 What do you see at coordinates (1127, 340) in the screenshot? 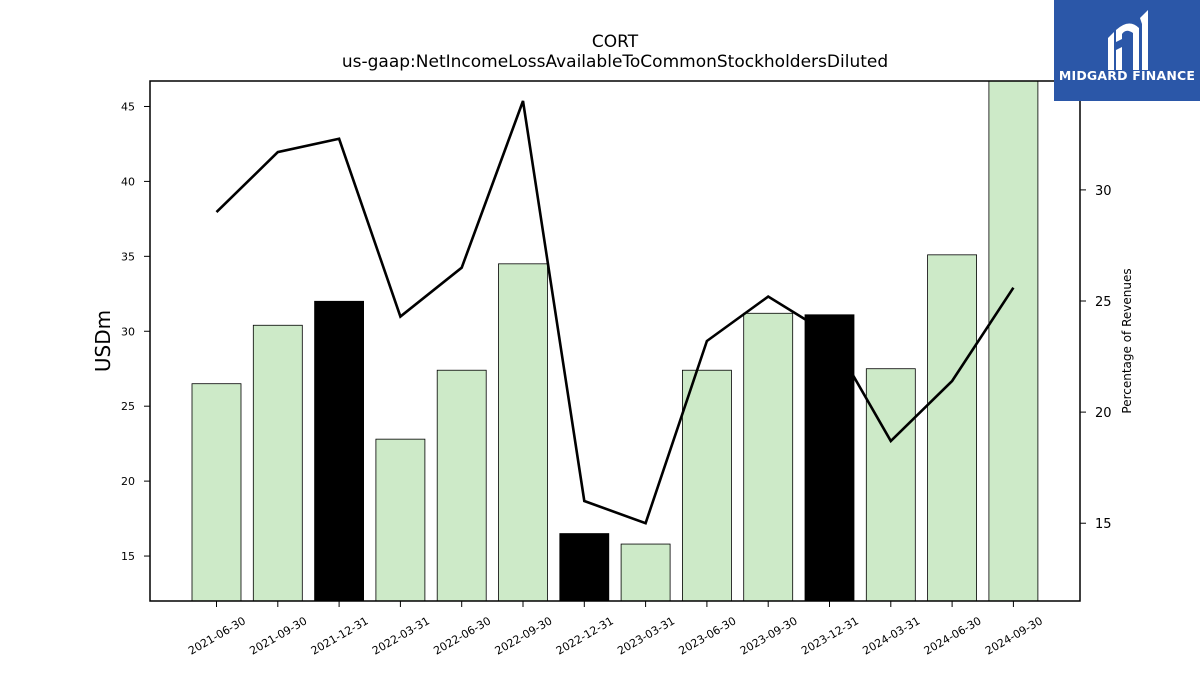
I see `y2-axis-label: Percentage of Revenues` at bounding box center [1127, 340].